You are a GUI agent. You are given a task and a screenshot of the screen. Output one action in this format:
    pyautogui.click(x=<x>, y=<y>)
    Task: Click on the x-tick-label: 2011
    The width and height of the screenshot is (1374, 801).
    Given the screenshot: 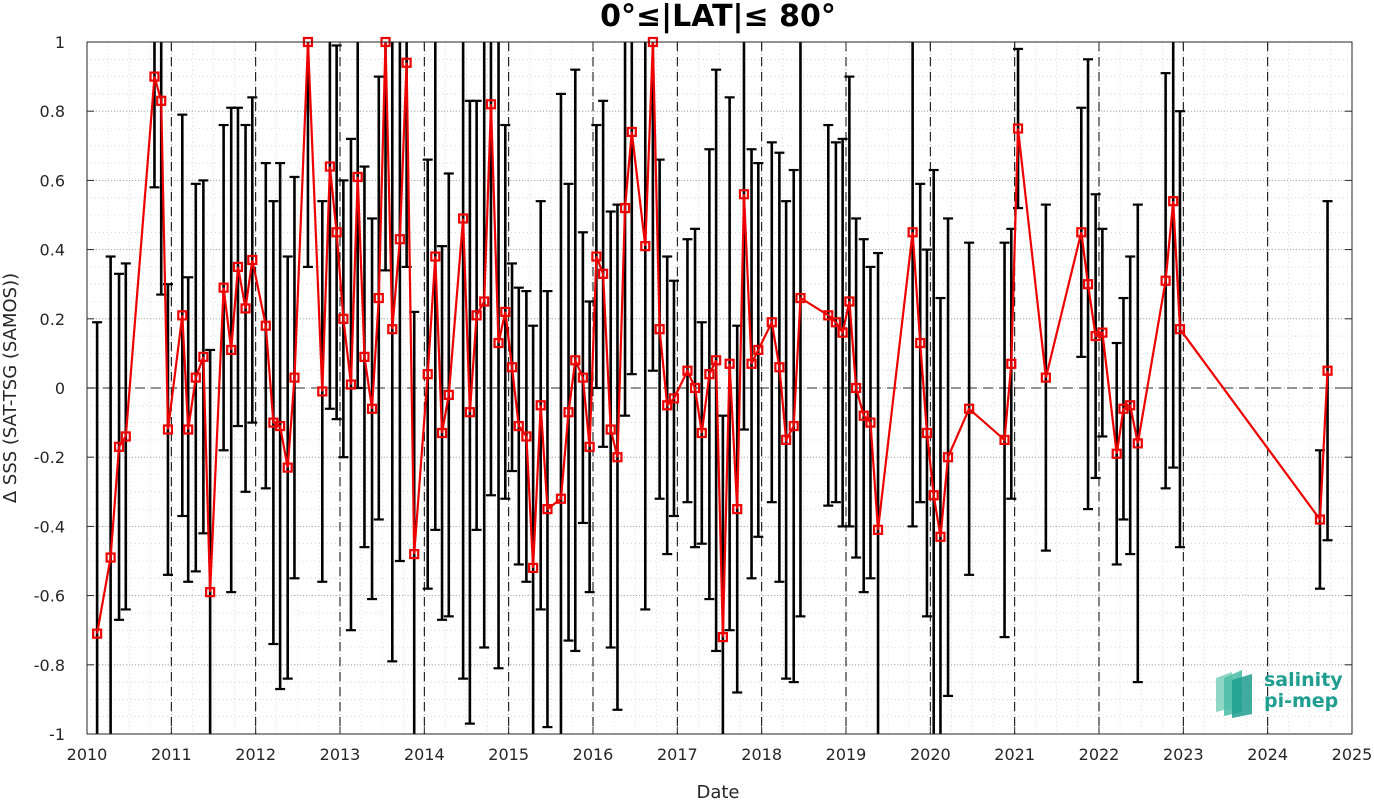 What is the action you would take?
    pyautogui.click(x=171, y=754)
    